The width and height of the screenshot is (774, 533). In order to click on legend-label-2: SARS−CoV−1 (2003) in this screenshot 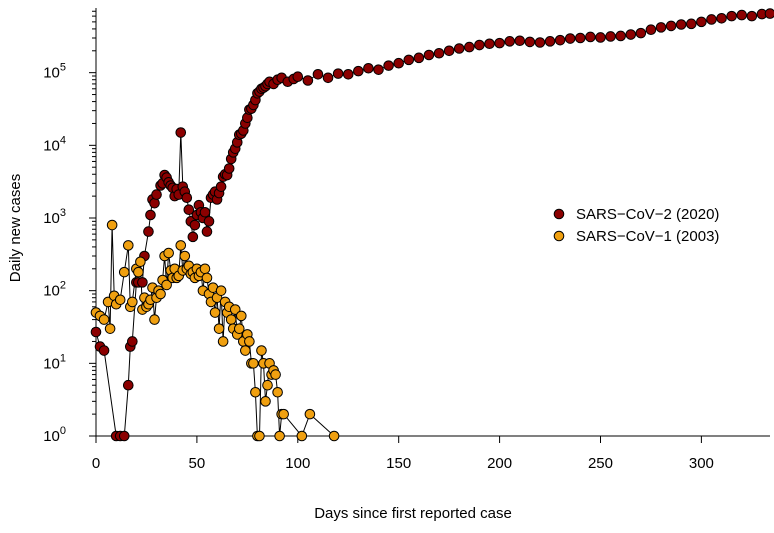, I will do `click(647, 236)`.